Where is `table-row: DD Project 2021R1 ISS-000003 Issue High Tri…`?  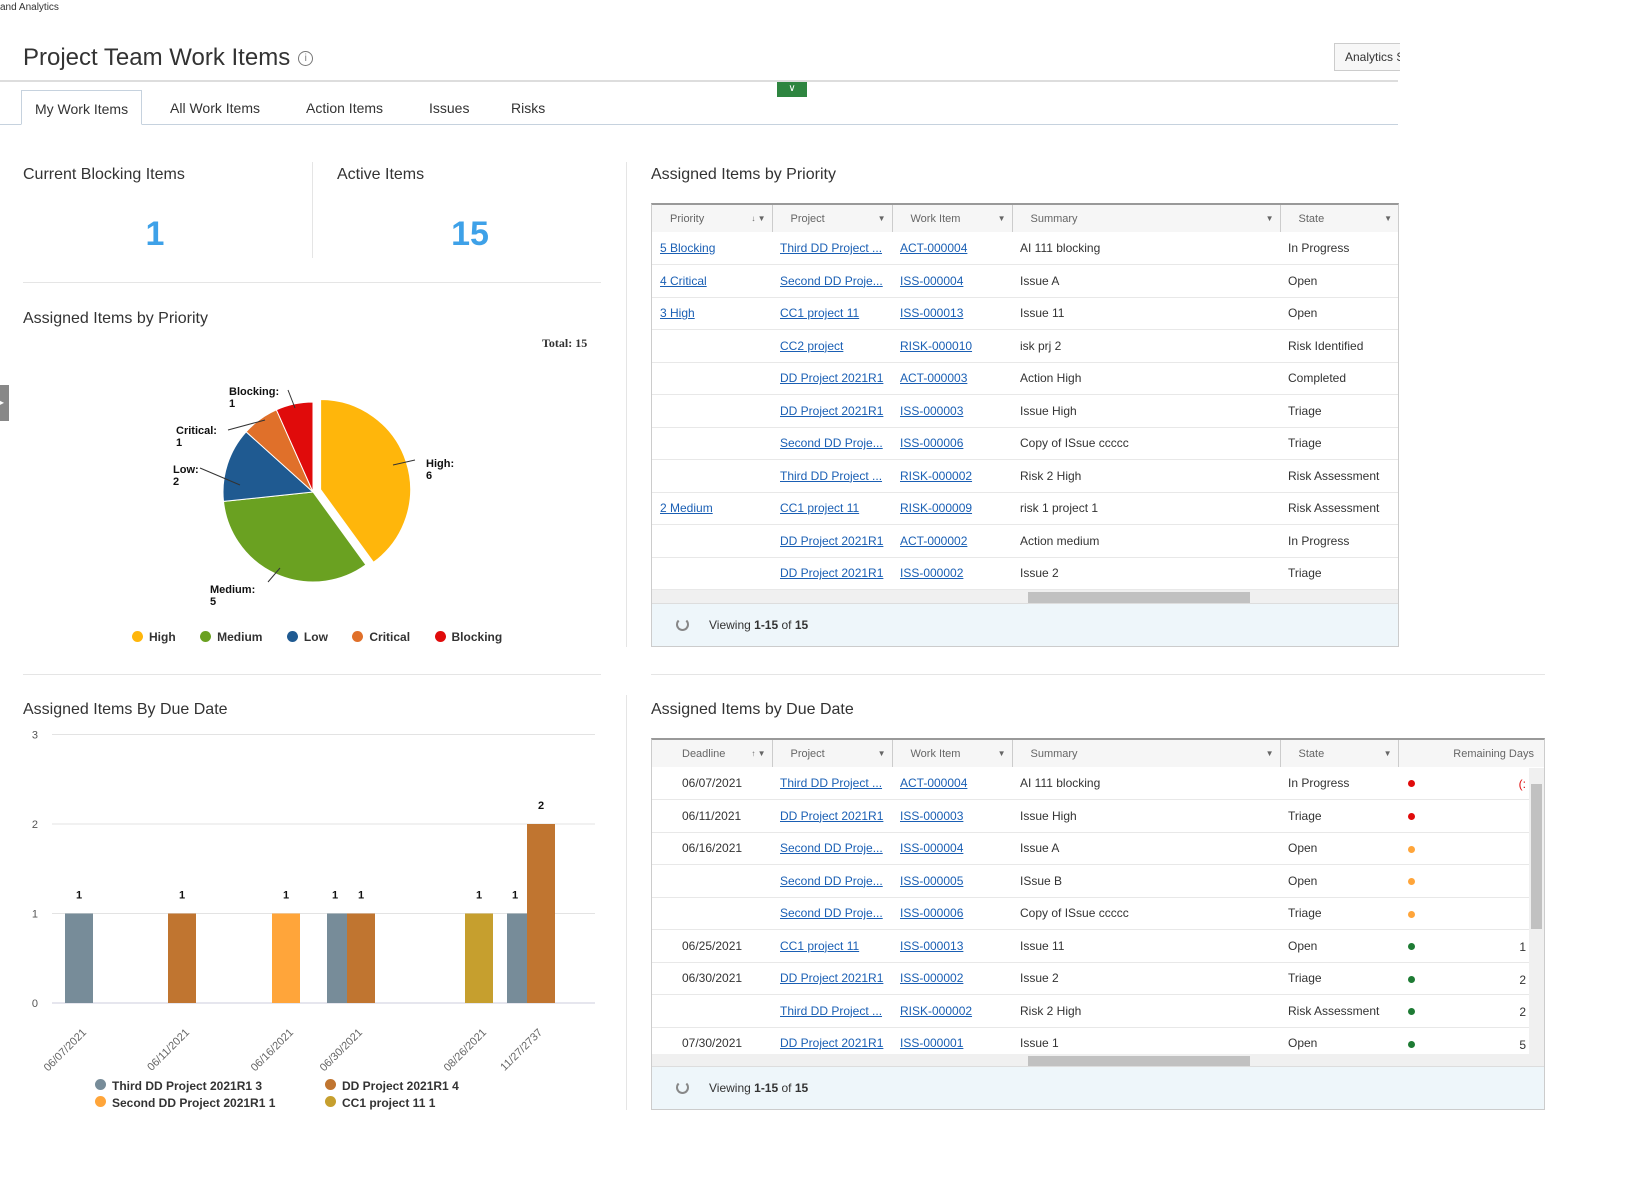
table-row: DD Project 2021R1 ISS-000003 Issue High Tri… is located at coordinates (1025, 411).